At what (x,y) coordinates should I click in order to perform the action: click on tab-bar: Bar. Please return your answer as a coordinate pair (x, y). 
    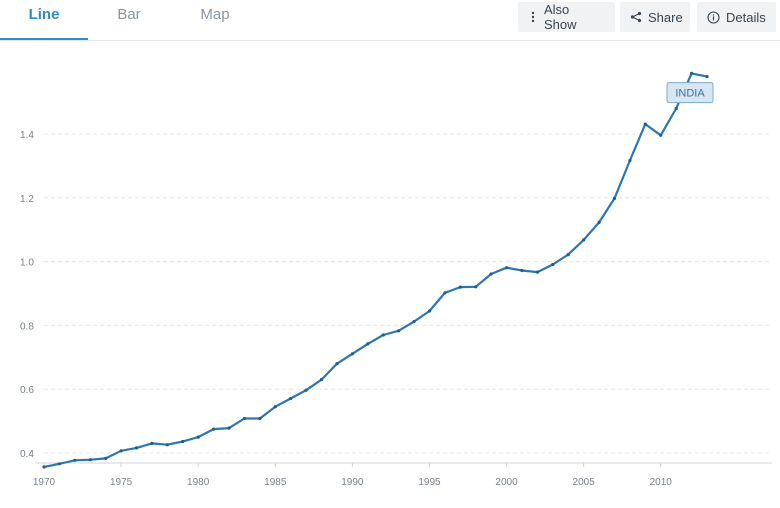
    Looking at the image, I should click on (129, 14).